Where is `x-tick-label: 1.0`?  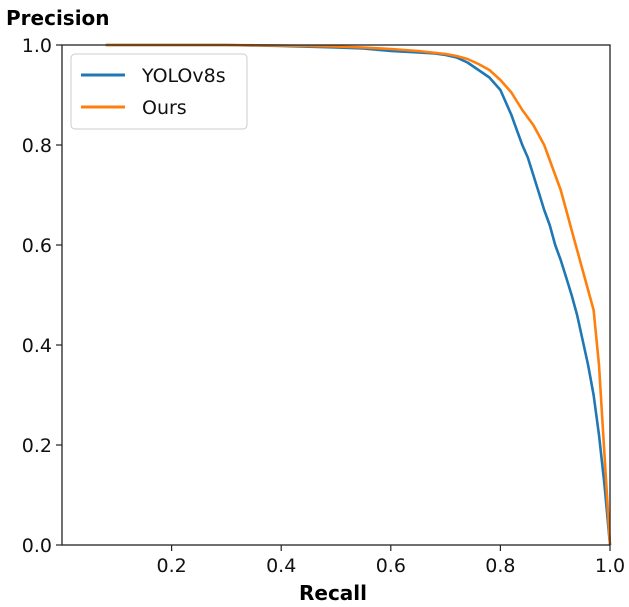
x-tick-label: 1.0 is located at coordinates (610, 566).